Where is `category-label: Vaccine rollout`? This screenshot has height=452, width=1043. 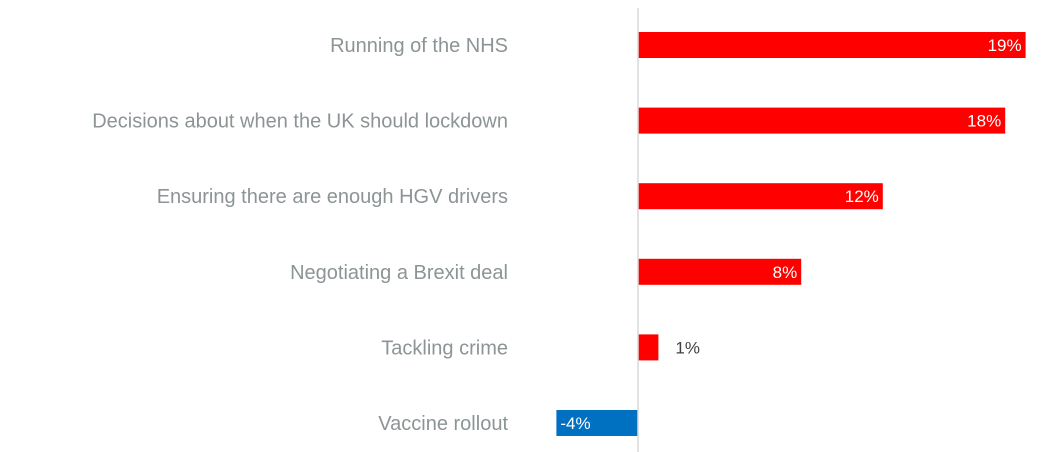 category-label: Vaccine rollout is located at coordinates (443, 424).